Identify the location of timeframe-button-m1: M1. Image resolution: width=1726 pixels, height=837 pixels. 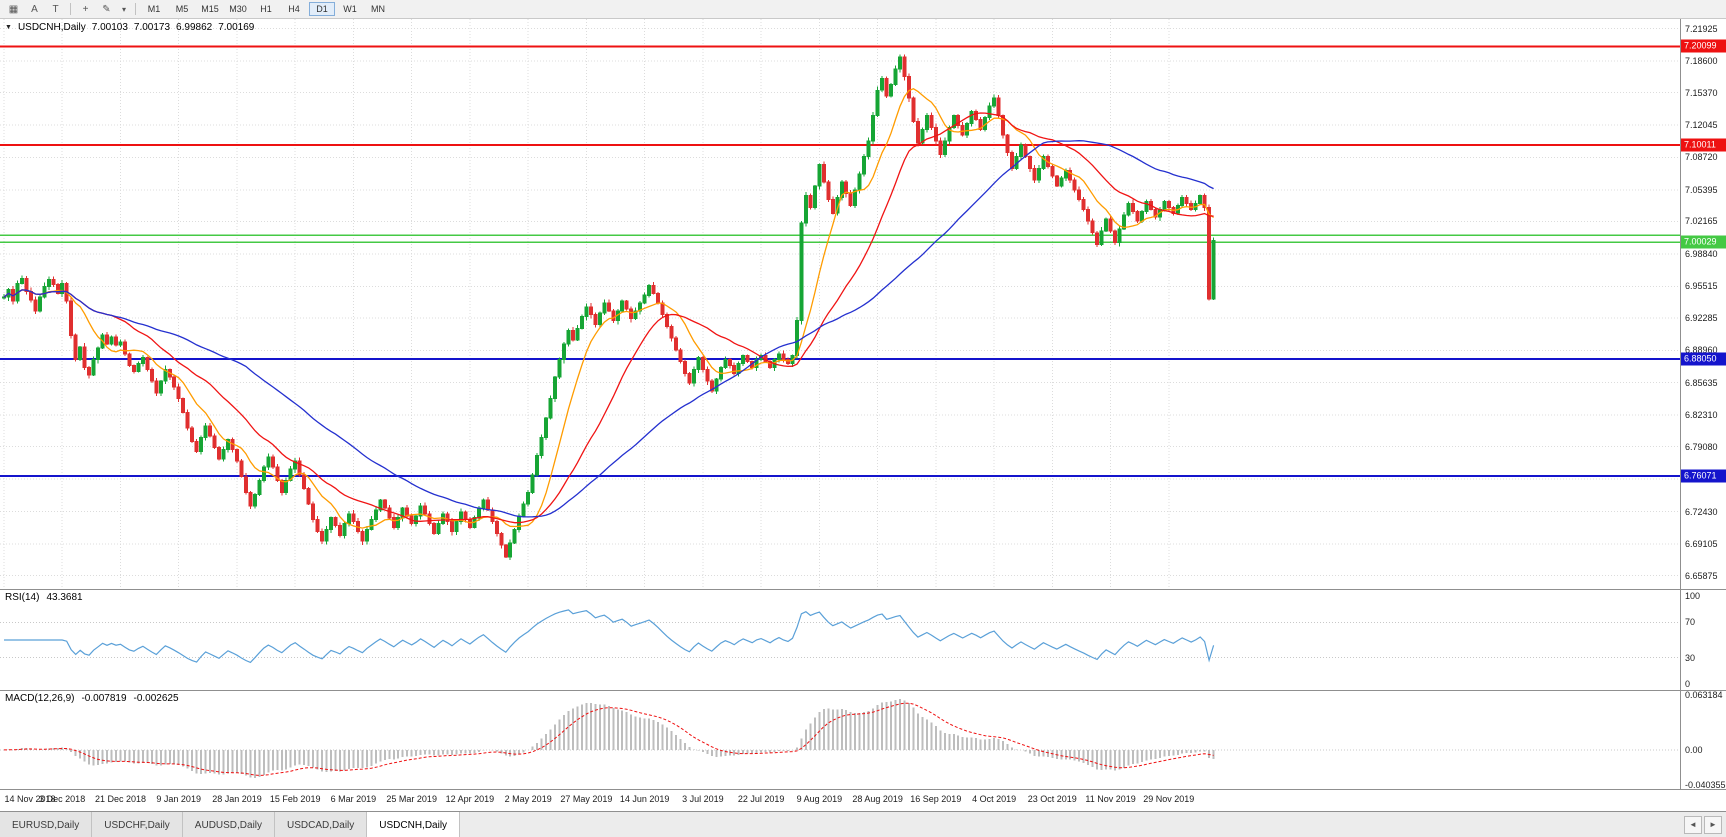
(154, 9).